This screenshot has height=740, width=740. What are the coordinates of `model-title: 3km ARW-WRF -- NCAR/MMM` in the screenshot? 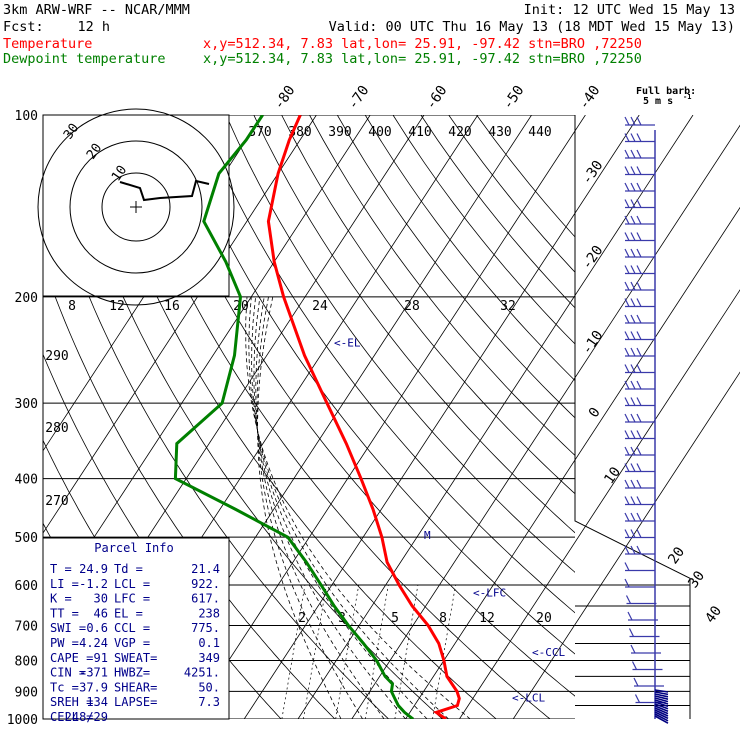 It's located at (96, 10).